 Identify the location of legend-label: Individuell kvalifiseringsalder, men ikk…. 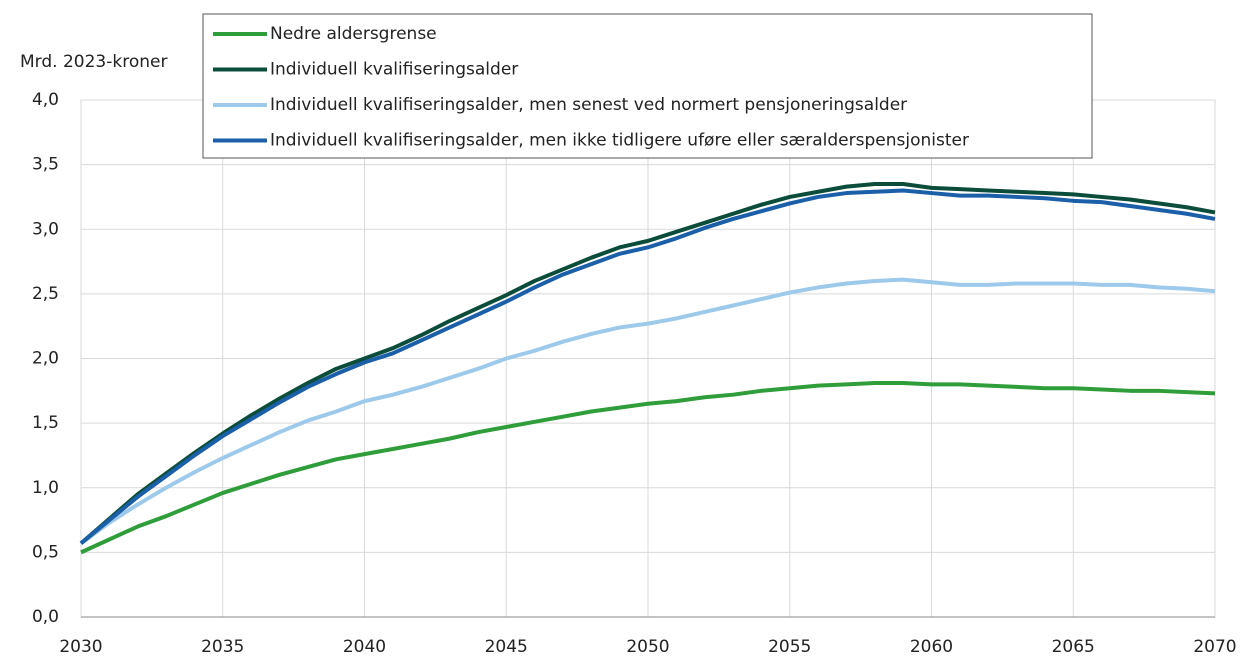
(619, 141).